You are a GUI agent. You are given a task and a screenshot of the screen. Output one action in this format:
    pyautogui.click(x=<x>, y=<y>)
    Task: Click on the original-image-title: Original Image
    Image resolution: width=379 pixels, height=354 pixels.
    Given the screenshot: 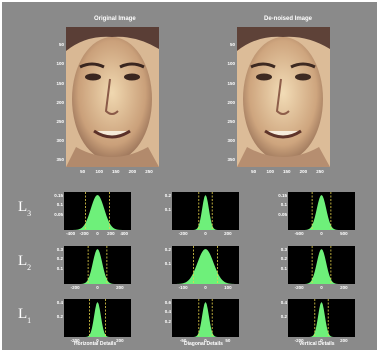 What is the action you would take?
    pyautogui.click(x=115, y=19)
    